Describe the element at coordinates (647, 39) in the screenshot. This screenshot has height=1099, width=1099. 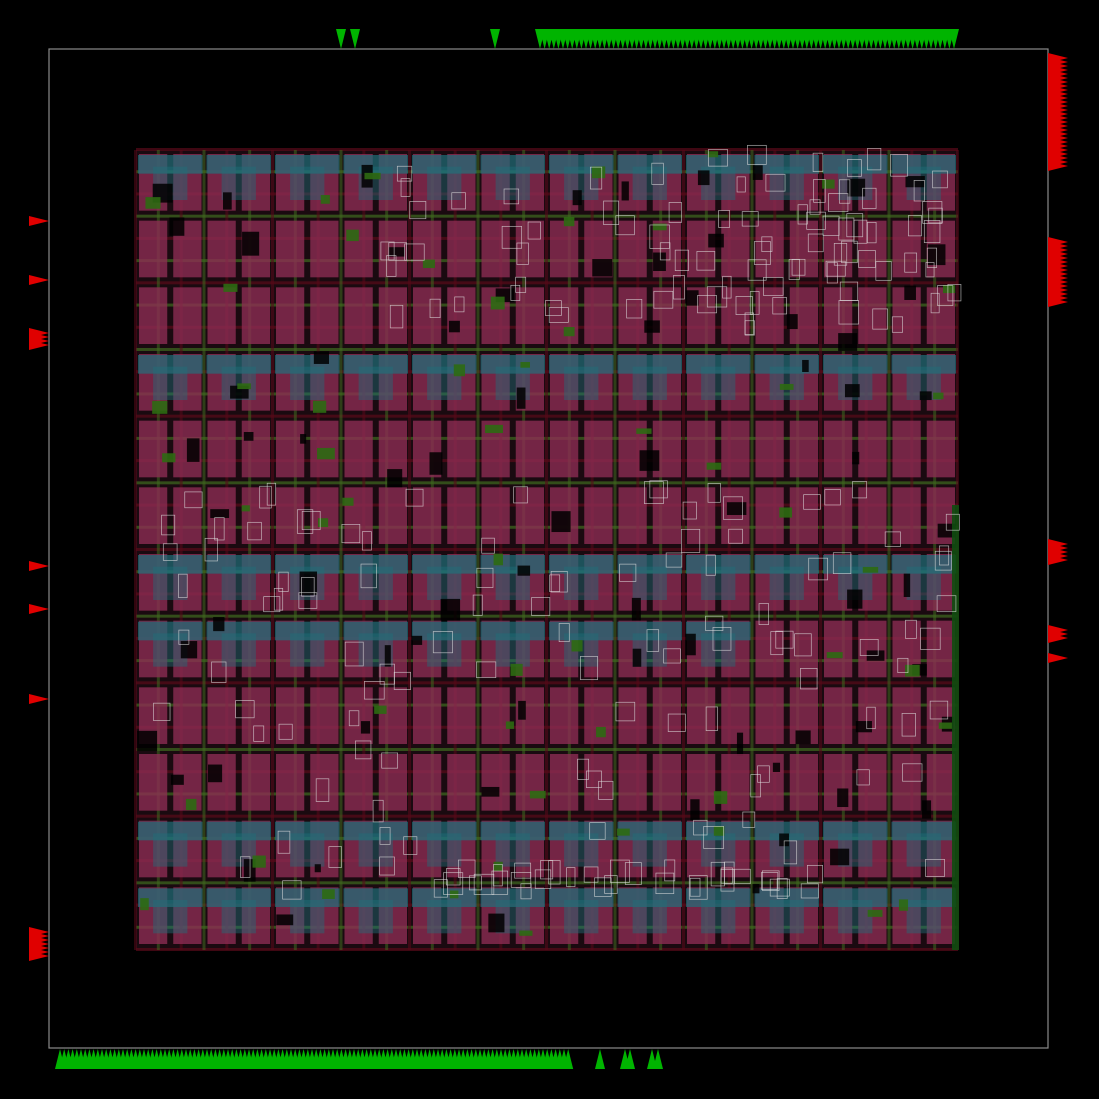
I see `top-pins` at that location.